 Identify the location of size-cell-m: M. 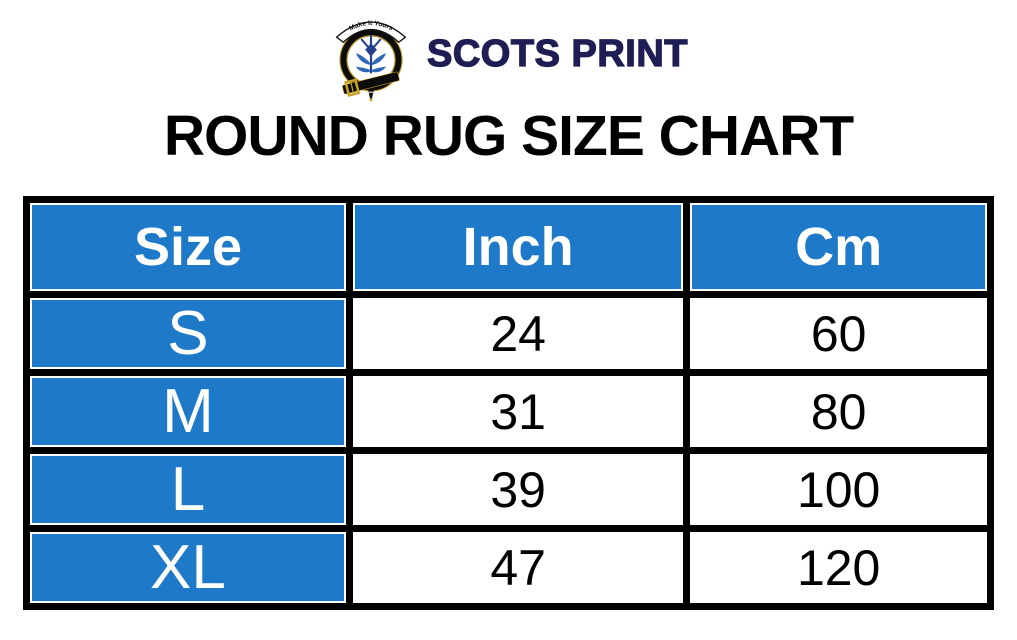
(188, 411).